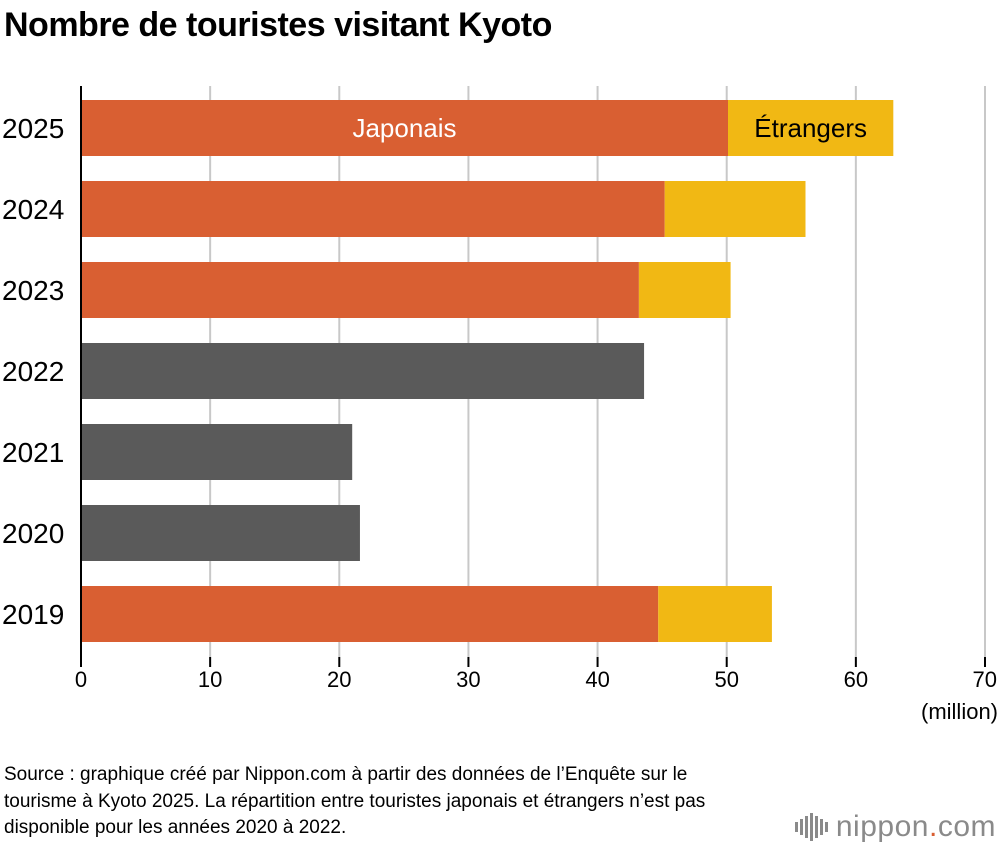  Describe the element at coordinates (373, 209) in the screenshot. I see `bar-japanese-2024` at that location.